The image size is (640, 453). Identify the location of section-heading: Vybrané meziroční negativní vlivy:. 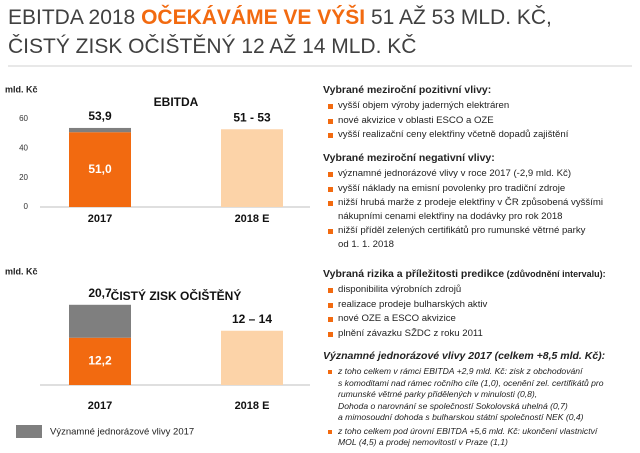
(409, 158).